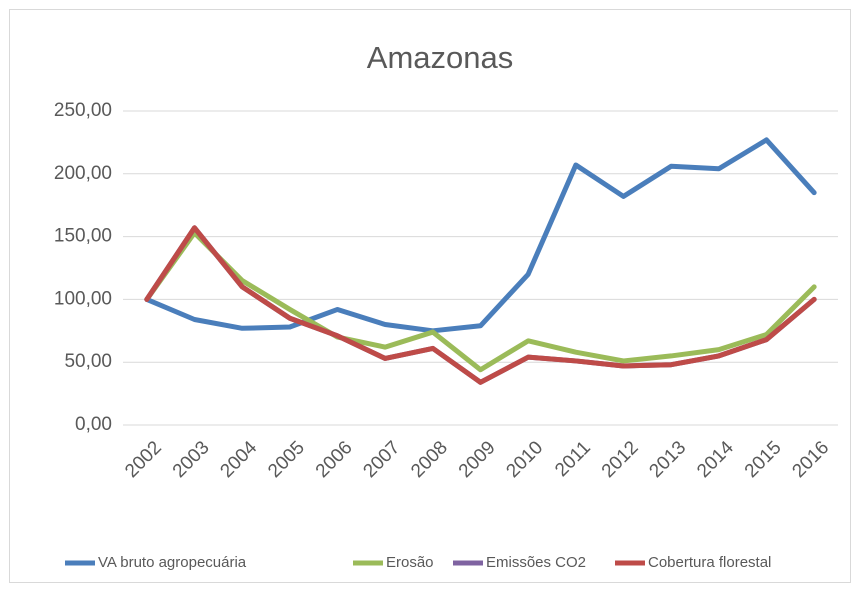 This screenshot has width=860, height=592. Describe the element at coordinates (83, 110) in the screenshot. I see `y-tick-label: 250,00` at that location.